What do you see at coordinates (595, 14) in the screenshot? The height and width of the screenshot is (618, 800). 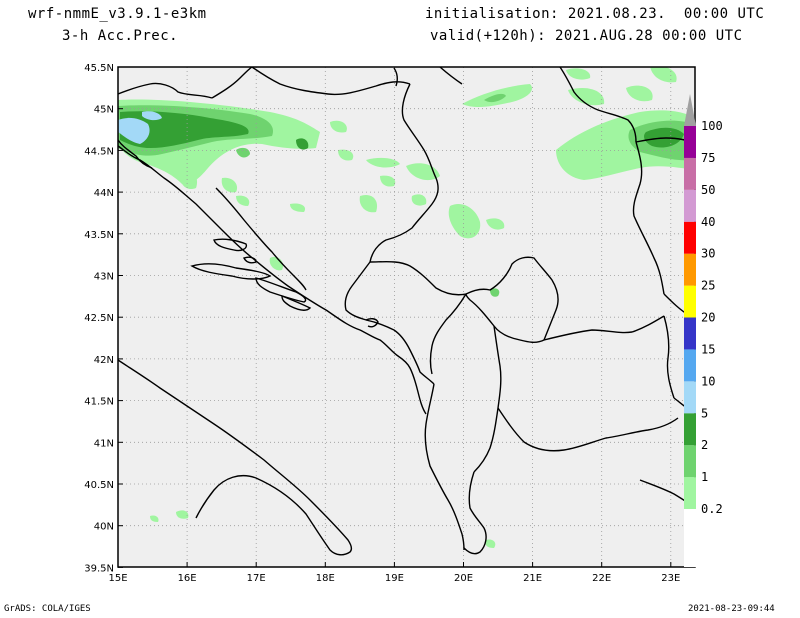 I see `initialisation-time: initialisation: 2021.08.23. 00:00 UTC` at bounding box center [595, 14].